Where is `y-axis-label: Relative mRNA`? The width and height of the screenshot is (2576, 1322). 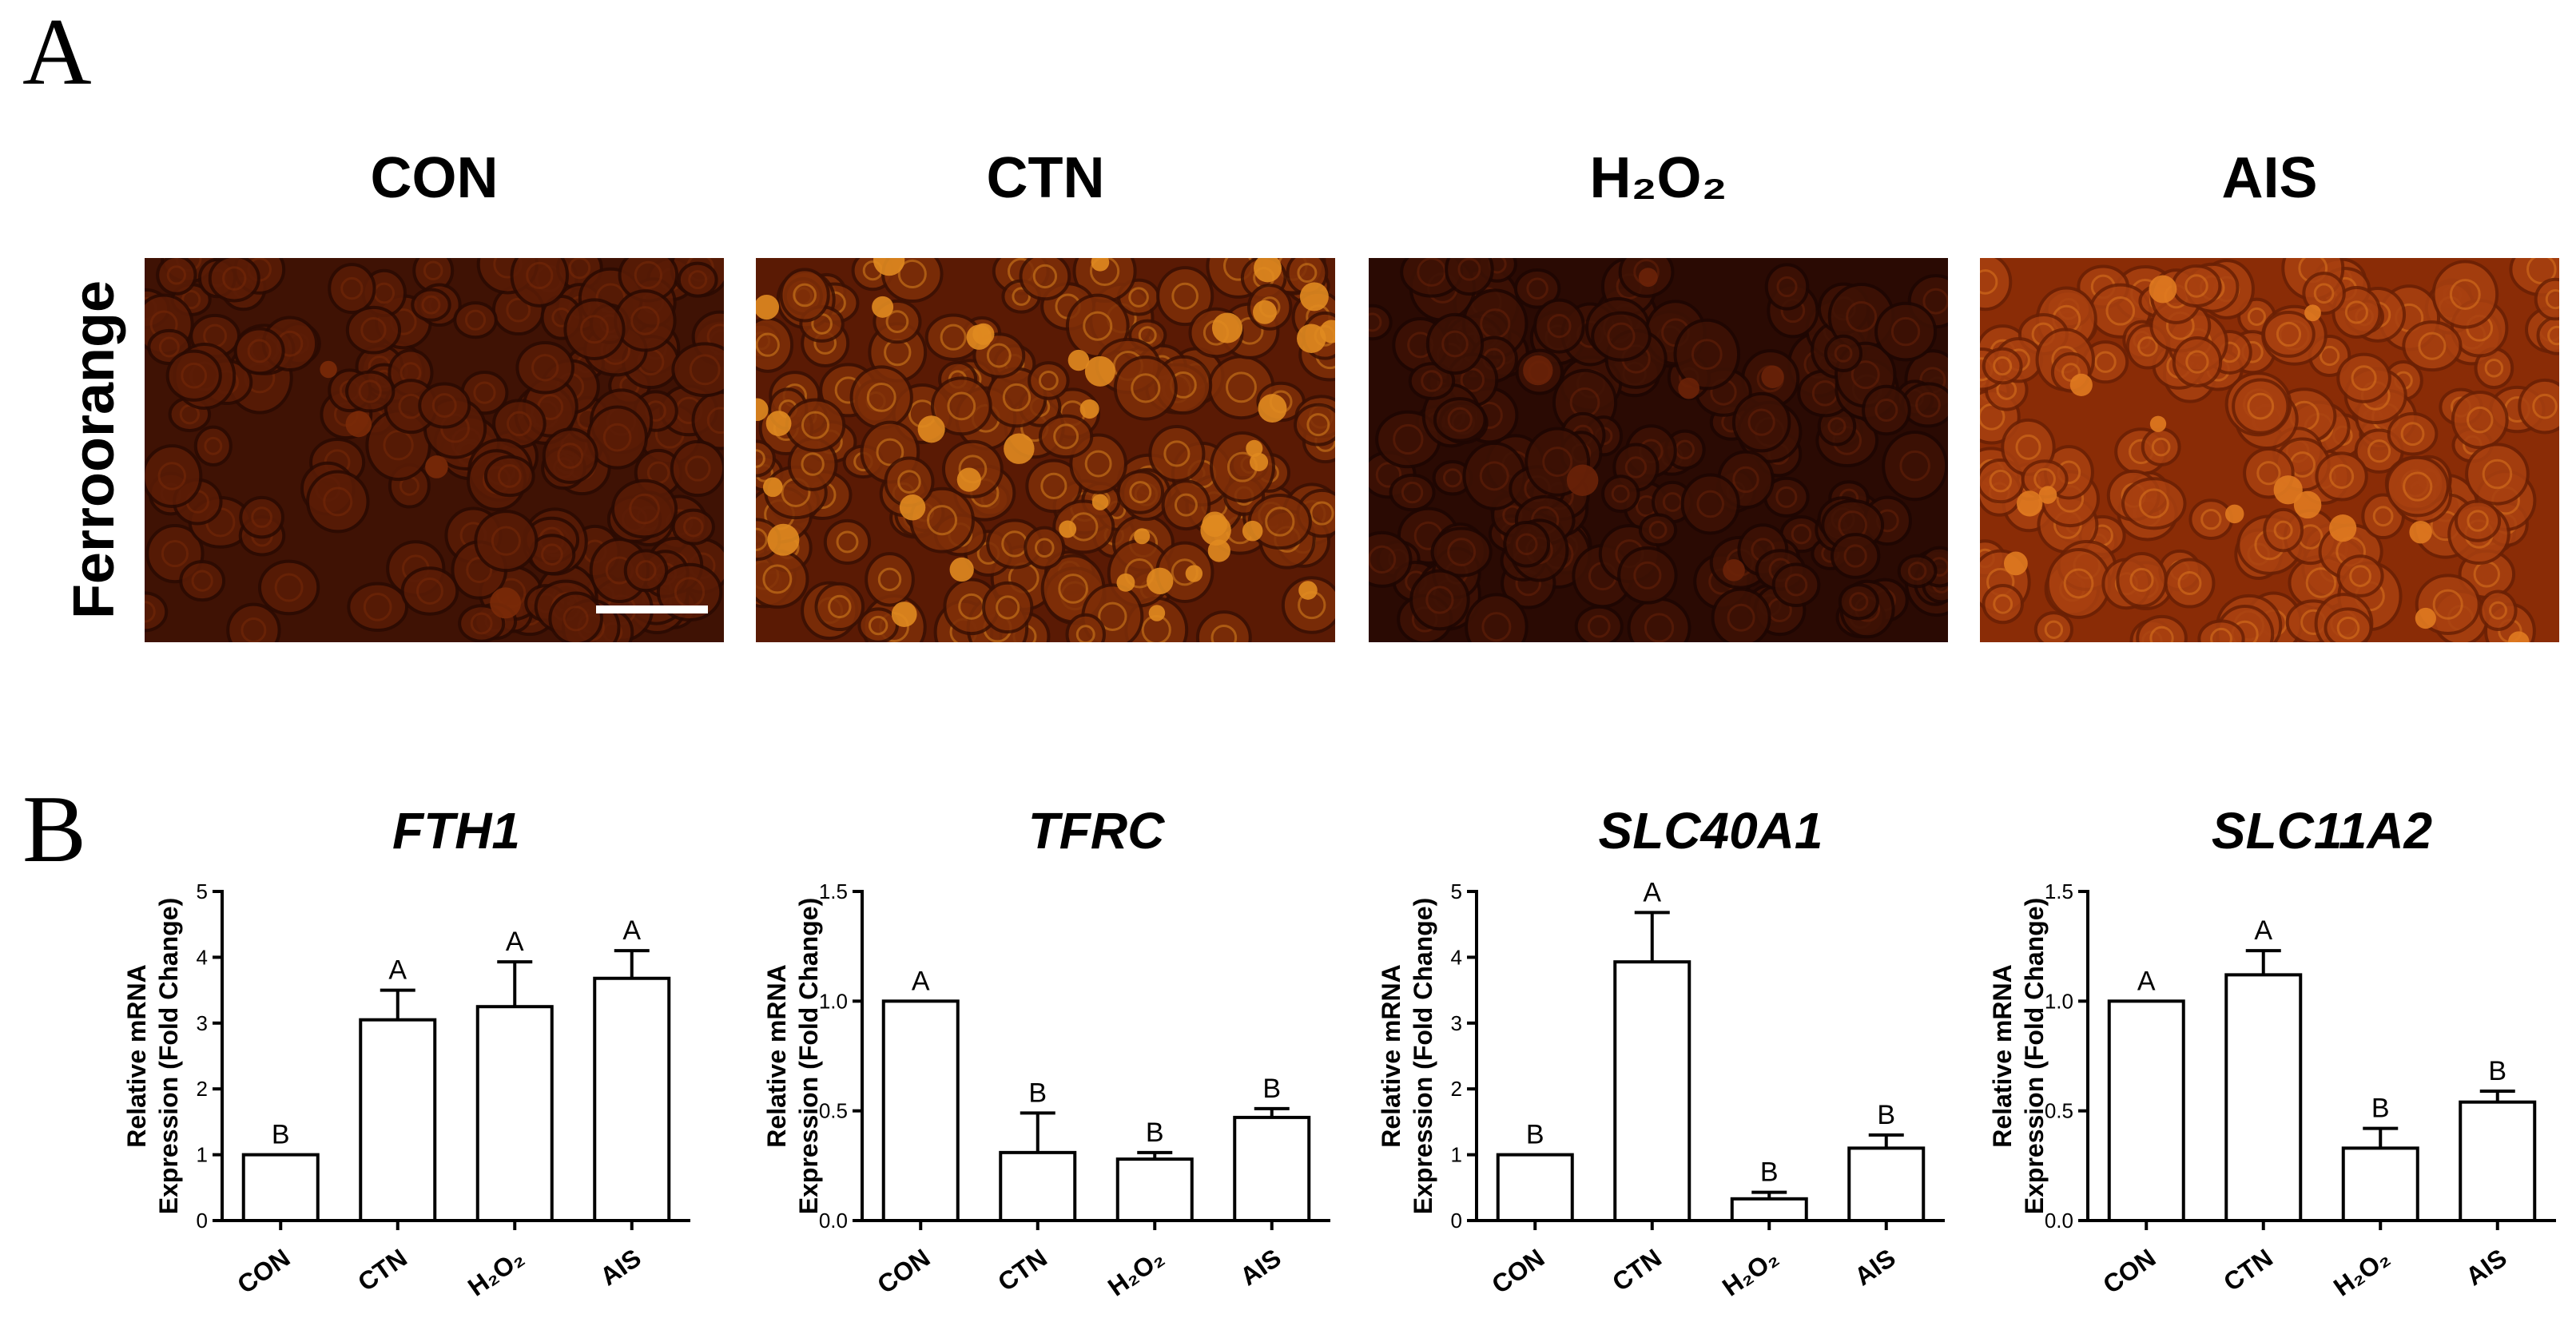
y-axis-label: Relative mRNA is located at coordinates (1391, 1055).